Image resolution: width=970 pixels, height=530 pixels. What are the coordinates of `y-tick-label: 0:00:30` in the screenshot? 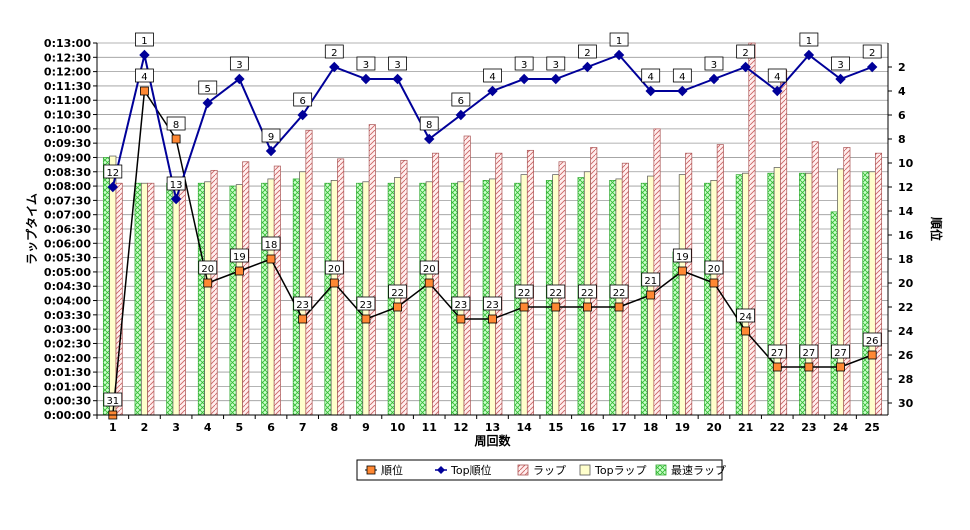 It's located at (67, 401).